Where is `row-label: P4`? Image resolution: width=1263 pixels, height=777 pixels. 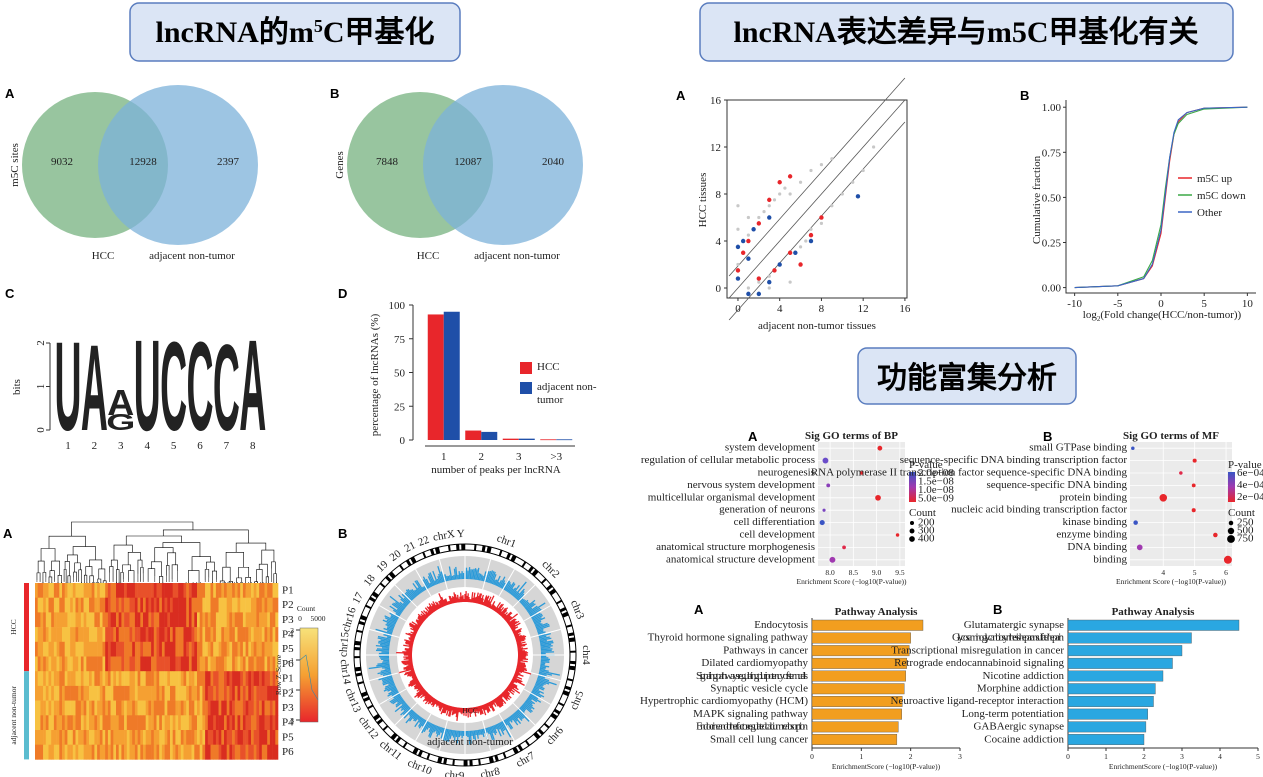
row-label: P4 is located at coordinates (288, 723).